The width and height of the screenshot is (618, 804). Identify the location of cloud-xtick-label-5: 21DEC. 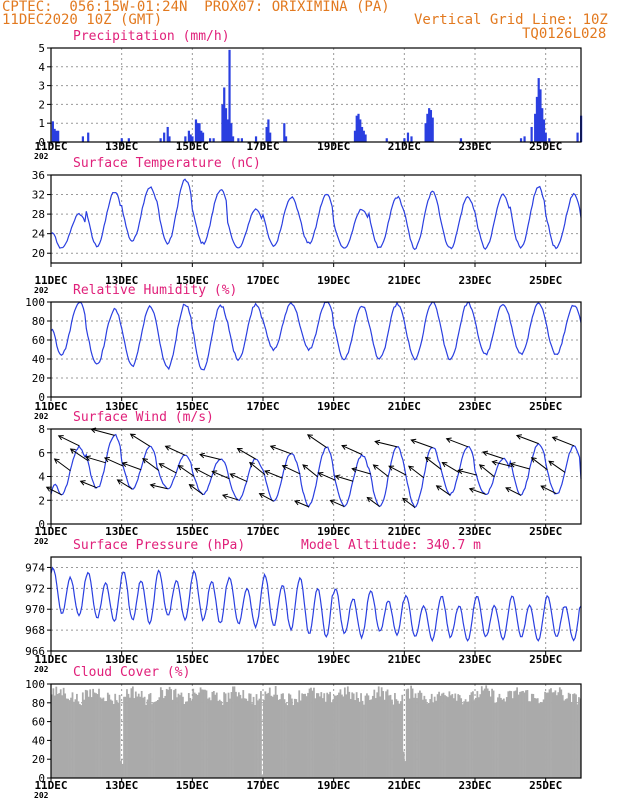
(404, 785).